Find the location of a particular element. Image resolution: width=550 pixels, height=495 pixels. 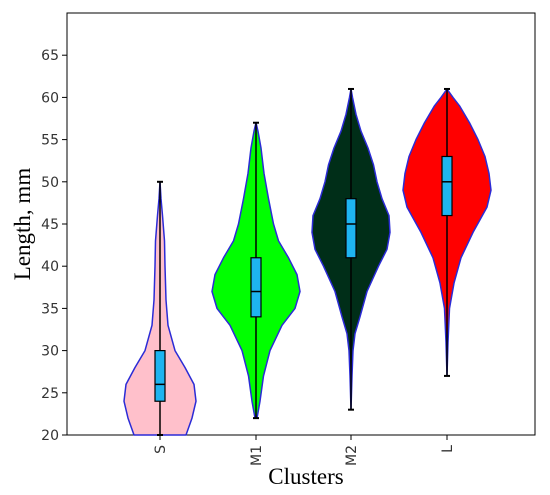

x-tick-label-M1: M1 is located at coordinates (257, 455).